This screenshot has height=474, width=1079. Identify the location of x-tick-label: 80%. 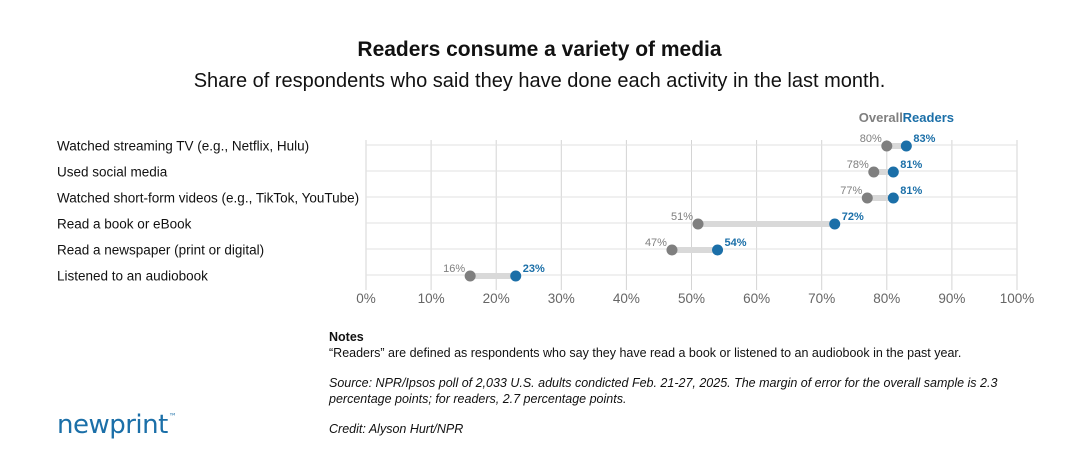
(886, 298).